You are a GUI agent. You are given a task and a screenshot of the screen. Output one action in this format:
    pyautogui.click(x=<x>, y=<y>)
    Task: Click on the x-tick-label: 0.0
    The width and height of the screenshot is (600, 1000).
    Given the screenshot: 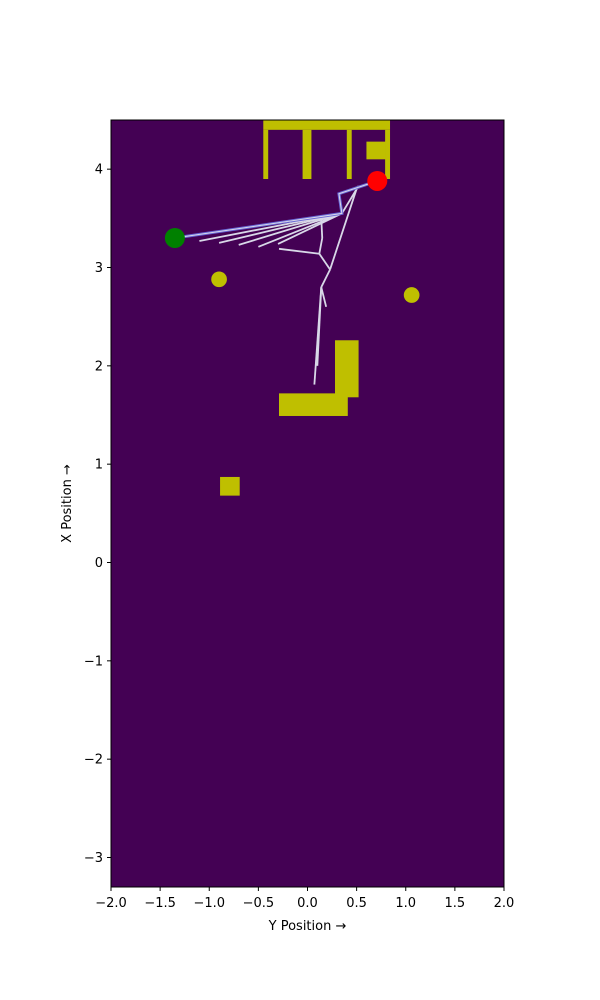 What is the action you would take?
    pyautogui.click(x=307, y=903)
    